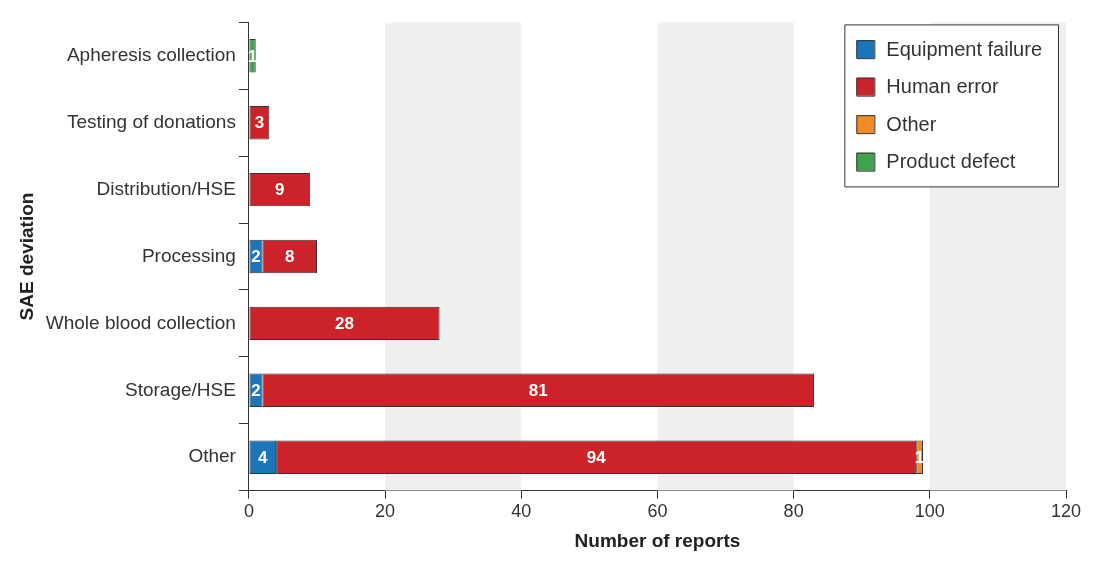 The height and width of the screenshot is (567, 1096). What do you see at coordinates (657, 511) in the screenshot?
I see `x-tick-label: 60` at bounding box center [657, 511].